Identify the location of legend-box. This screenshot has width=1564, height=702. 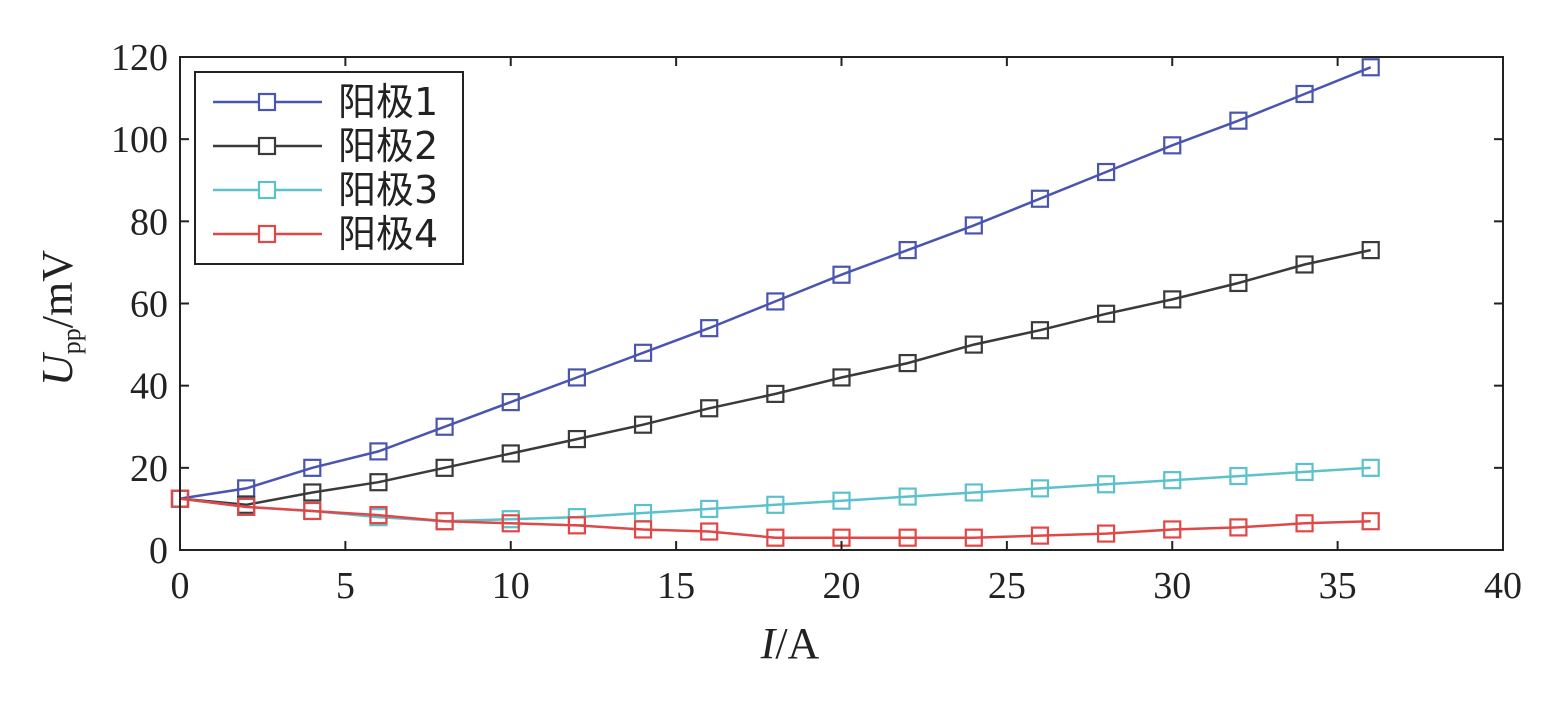
(329, 168).